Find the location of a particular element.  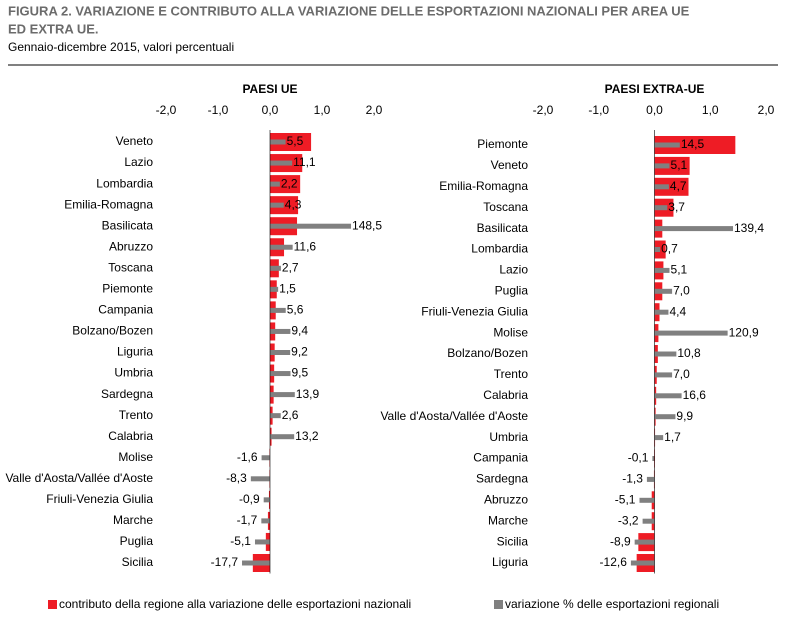

value-label: 13,9 is located at coordinates (308, 394).